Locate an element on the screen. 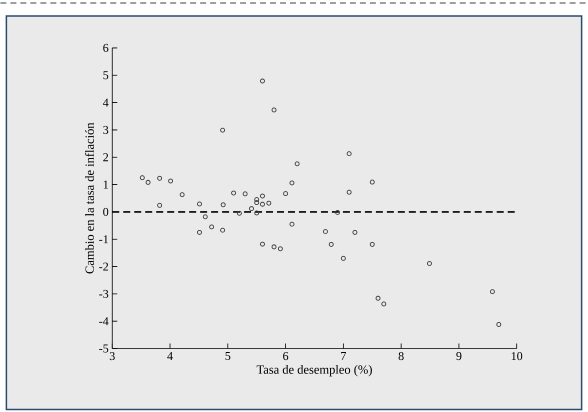  y-axis-title: Cambio en la tasa de inflación is located at coordinates (89, 198).